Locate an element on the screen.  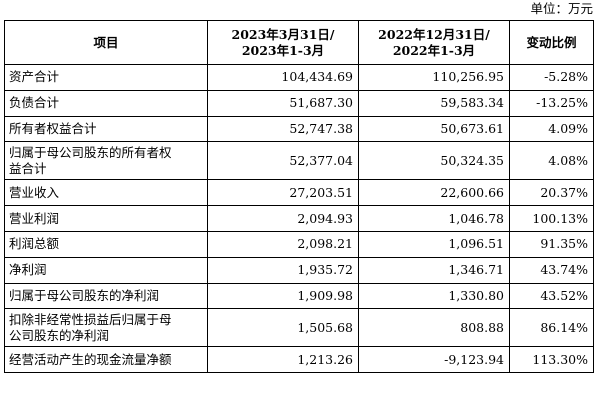
row-value-2023: 2,098.21 is located at coordinates (283, 244).